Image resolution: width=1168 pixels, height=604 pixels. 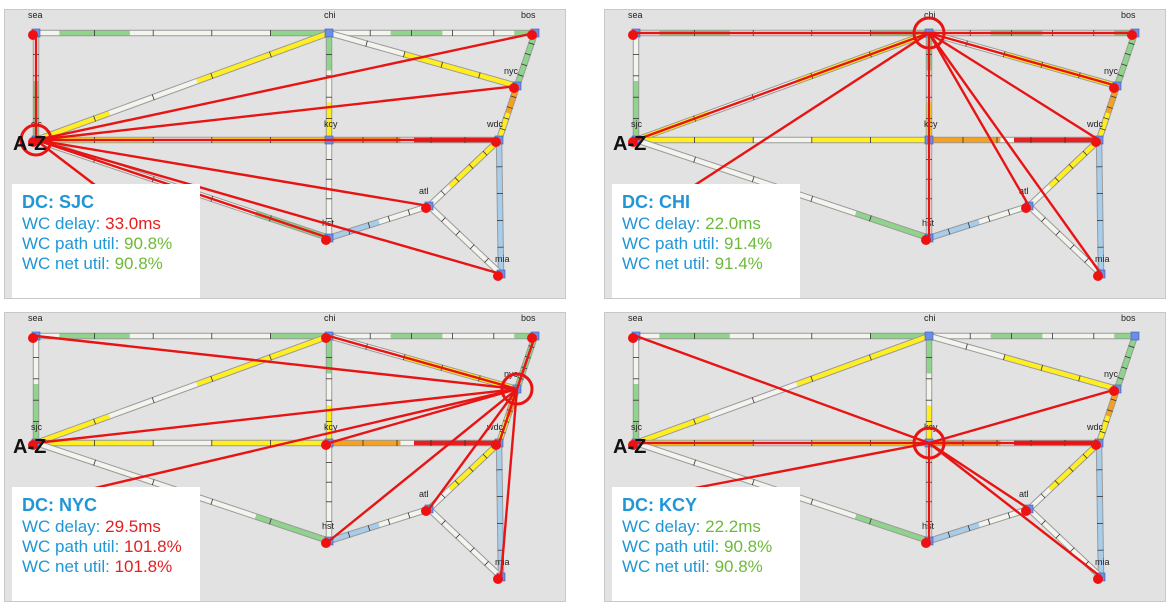 I want to click on node-label-sea: sea, so click(x=635, y=15).